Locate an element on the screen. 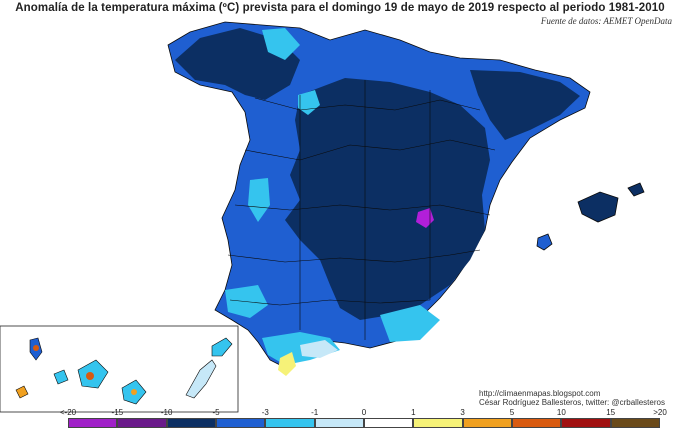 The image size is (680, 431). gran-canaria-hotspot is located at coordinates (134, 392).